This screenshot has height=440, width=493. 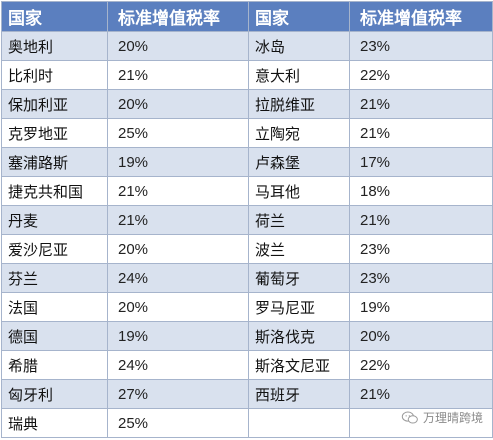 What do you see at coordinates (299, 191) in the screenshot?
I see `country-cell: 马耳他` at bounding box center [299, 191].